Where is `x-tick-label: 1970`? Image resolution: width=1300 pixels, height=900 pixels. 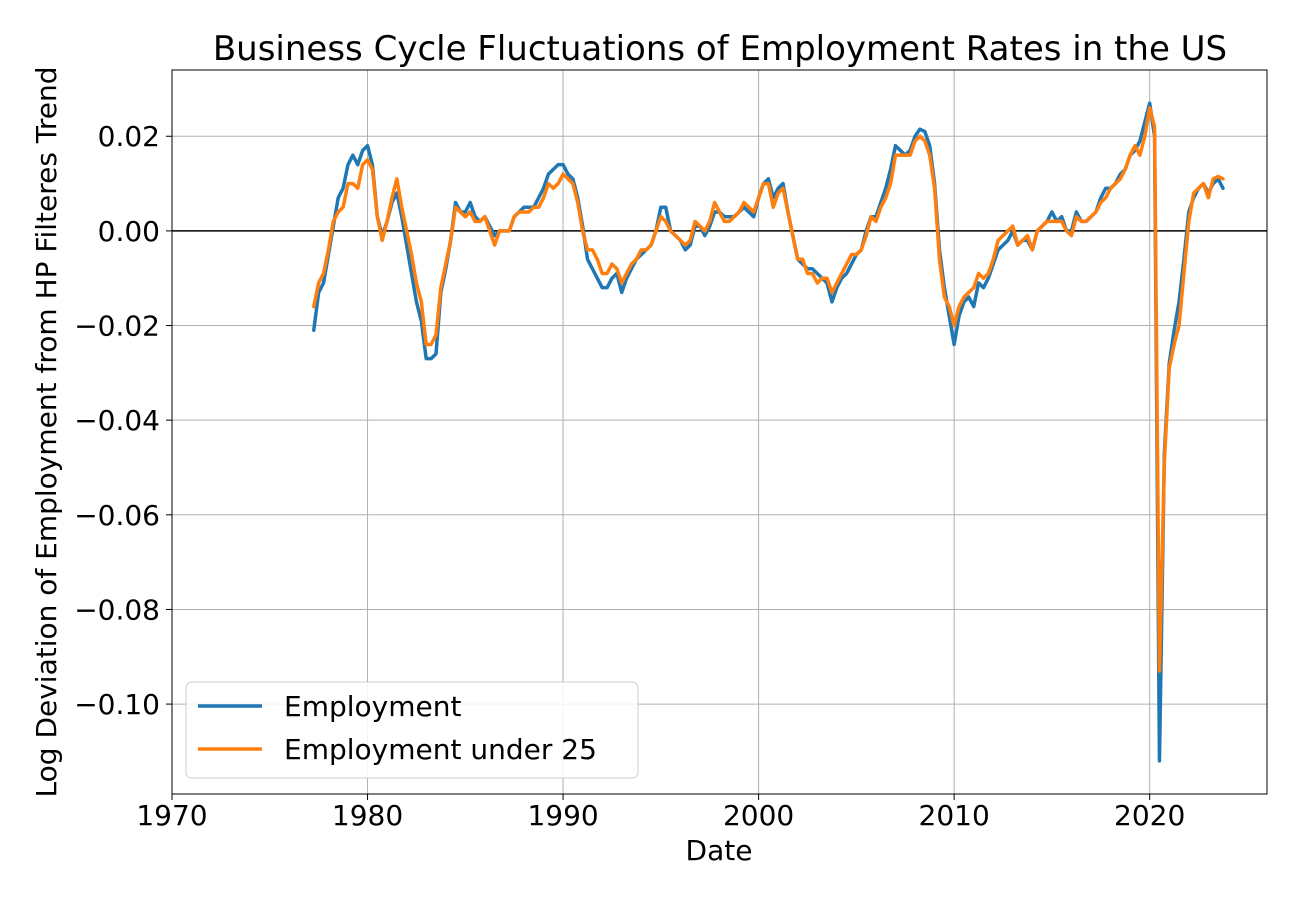 x-tick-label: 1970 is located at coordinates (171, 815).